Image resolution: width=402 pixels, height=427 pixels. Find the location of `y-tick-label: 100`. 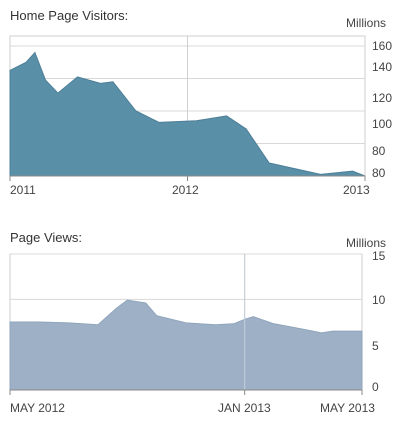

y-tick-label: 100 is located at coordinates (382, 124).